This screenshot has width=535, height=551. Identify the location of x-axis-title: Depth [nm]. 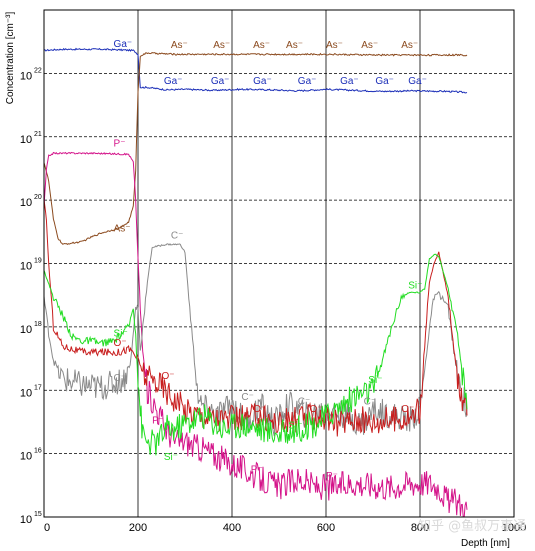
(485, 543).